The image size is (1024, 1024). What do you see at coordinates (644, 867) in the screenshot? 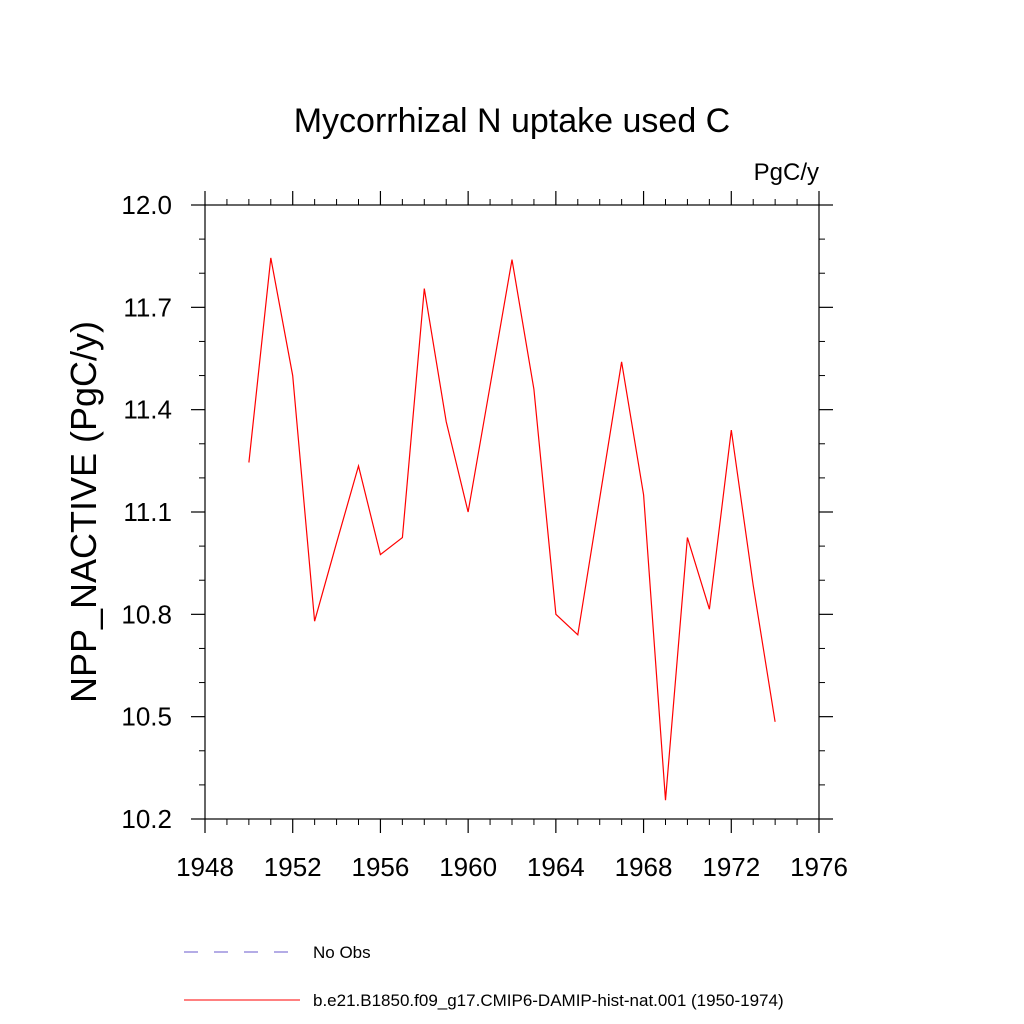
I see `x-tick-label: 1968` at bounding box center [644, 867].